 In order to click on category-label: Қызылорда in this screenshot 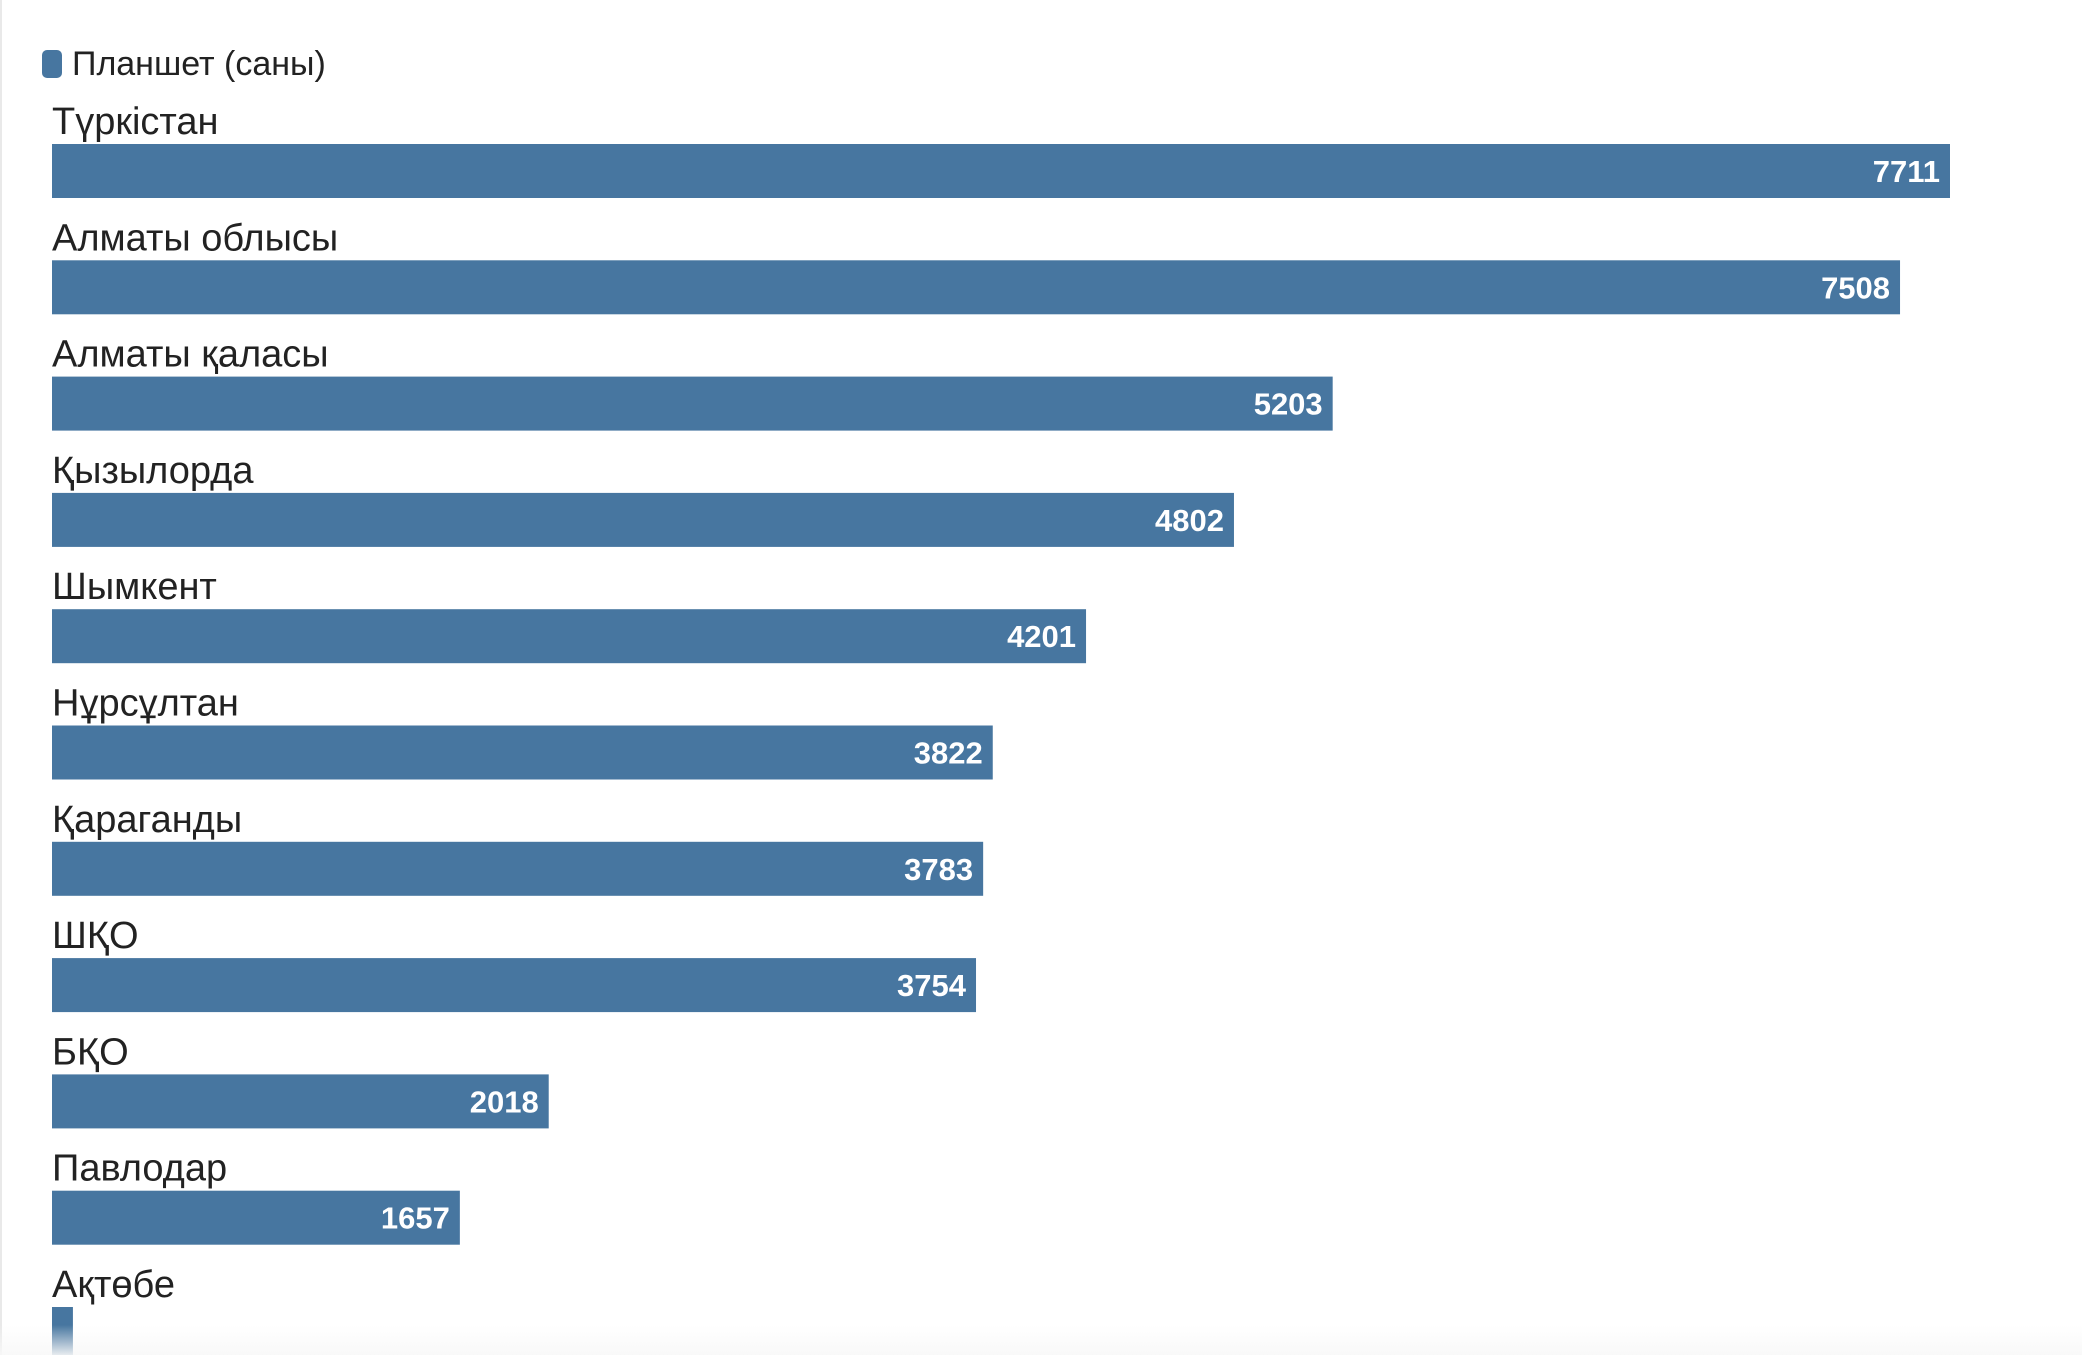, I will do `click(153, 471)`.